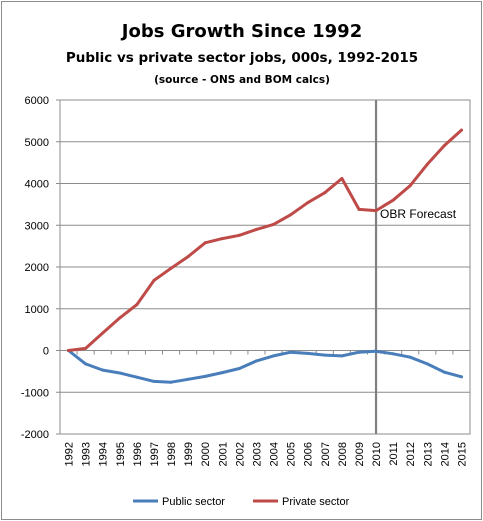 The image size is (483, 521). Describe the element at coordinates (172, 454) in the screenshot. I see `x-tick-label: 1998` at that location.